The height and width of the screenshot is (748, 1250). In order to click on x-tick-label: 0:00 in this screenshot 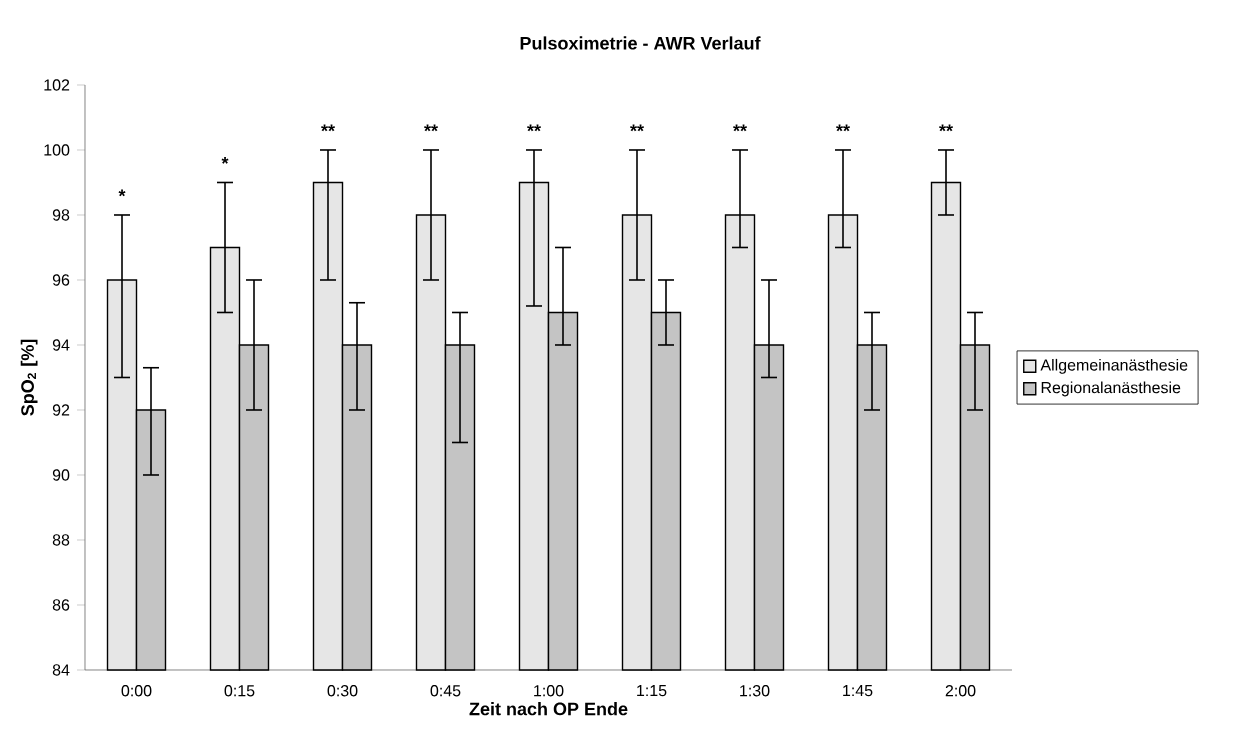, I will do `click(136, 691)`.